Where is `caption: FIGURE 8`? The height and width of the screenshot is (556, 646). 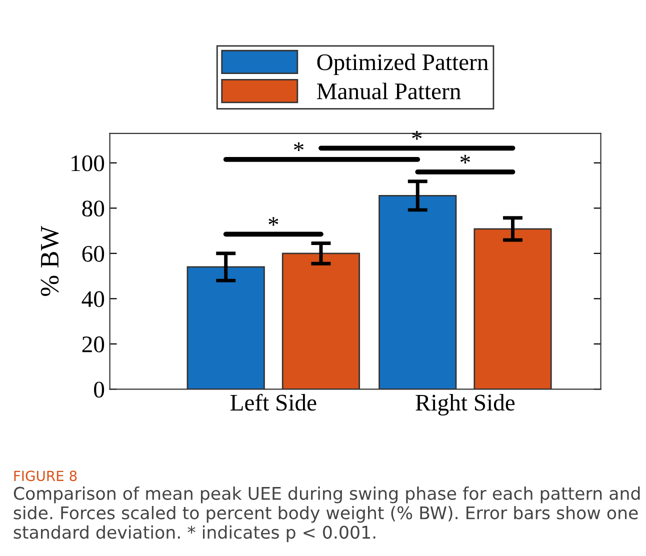
caption: FIGURE 8 is located at coordinates (45, 476).